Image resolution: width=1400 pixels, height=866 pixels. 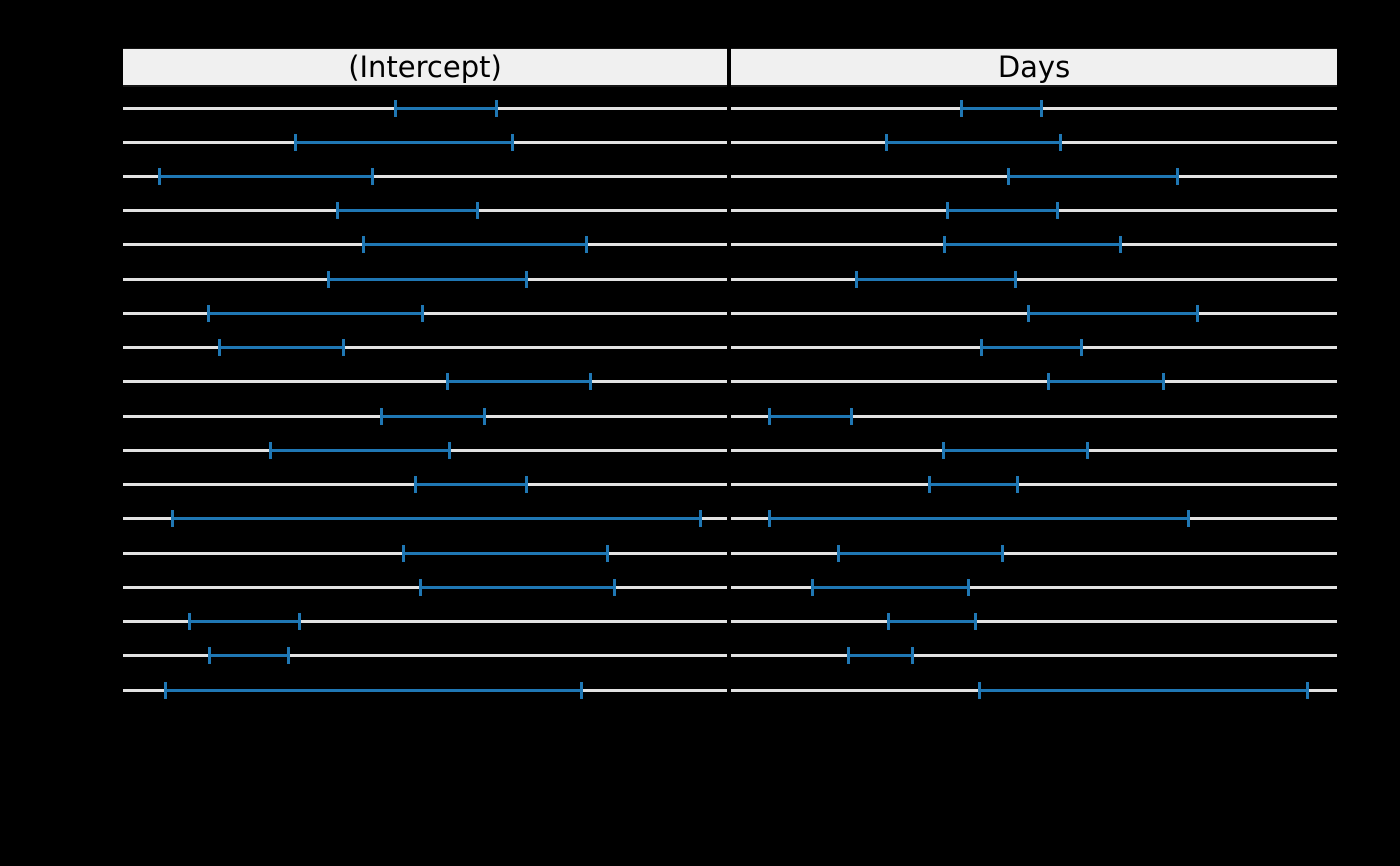 I want to click on panel-strip-days-label: Days, so click(x=1034, y=66).